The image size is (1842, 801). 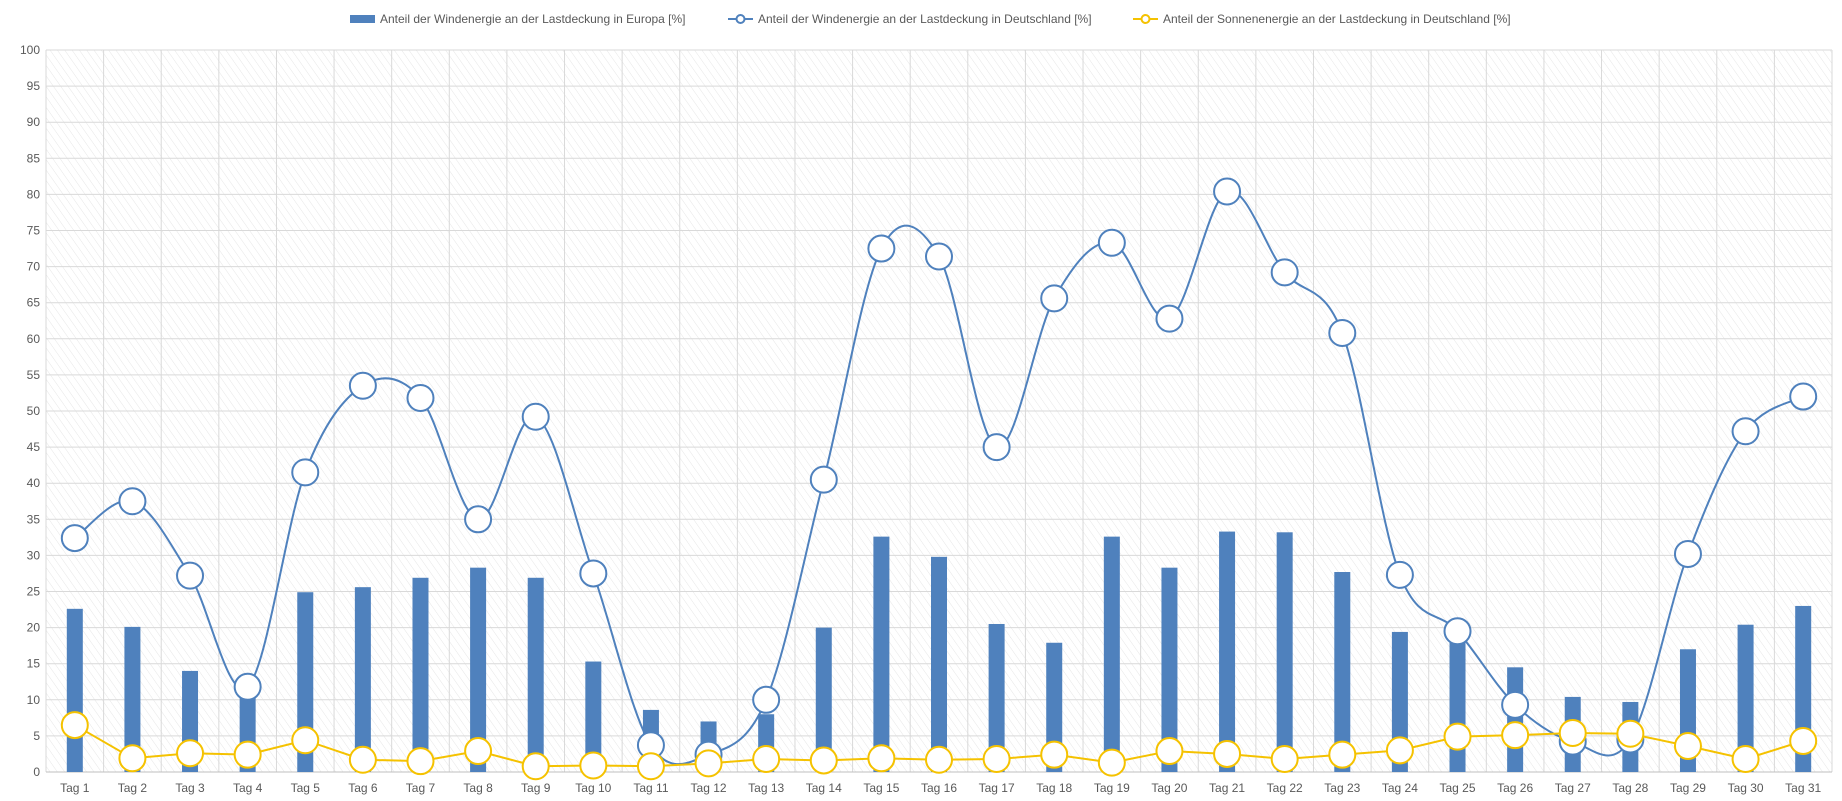 I want to click on y-tick-label: 100, so click(x=30, y=50).